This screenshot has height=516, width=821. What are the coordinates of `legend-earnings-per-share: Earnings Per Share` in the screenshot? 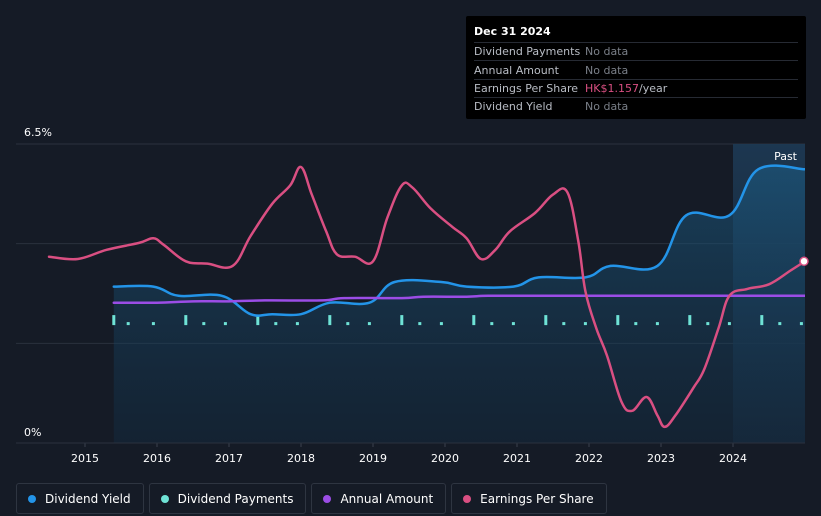 It's located at (529, 498).